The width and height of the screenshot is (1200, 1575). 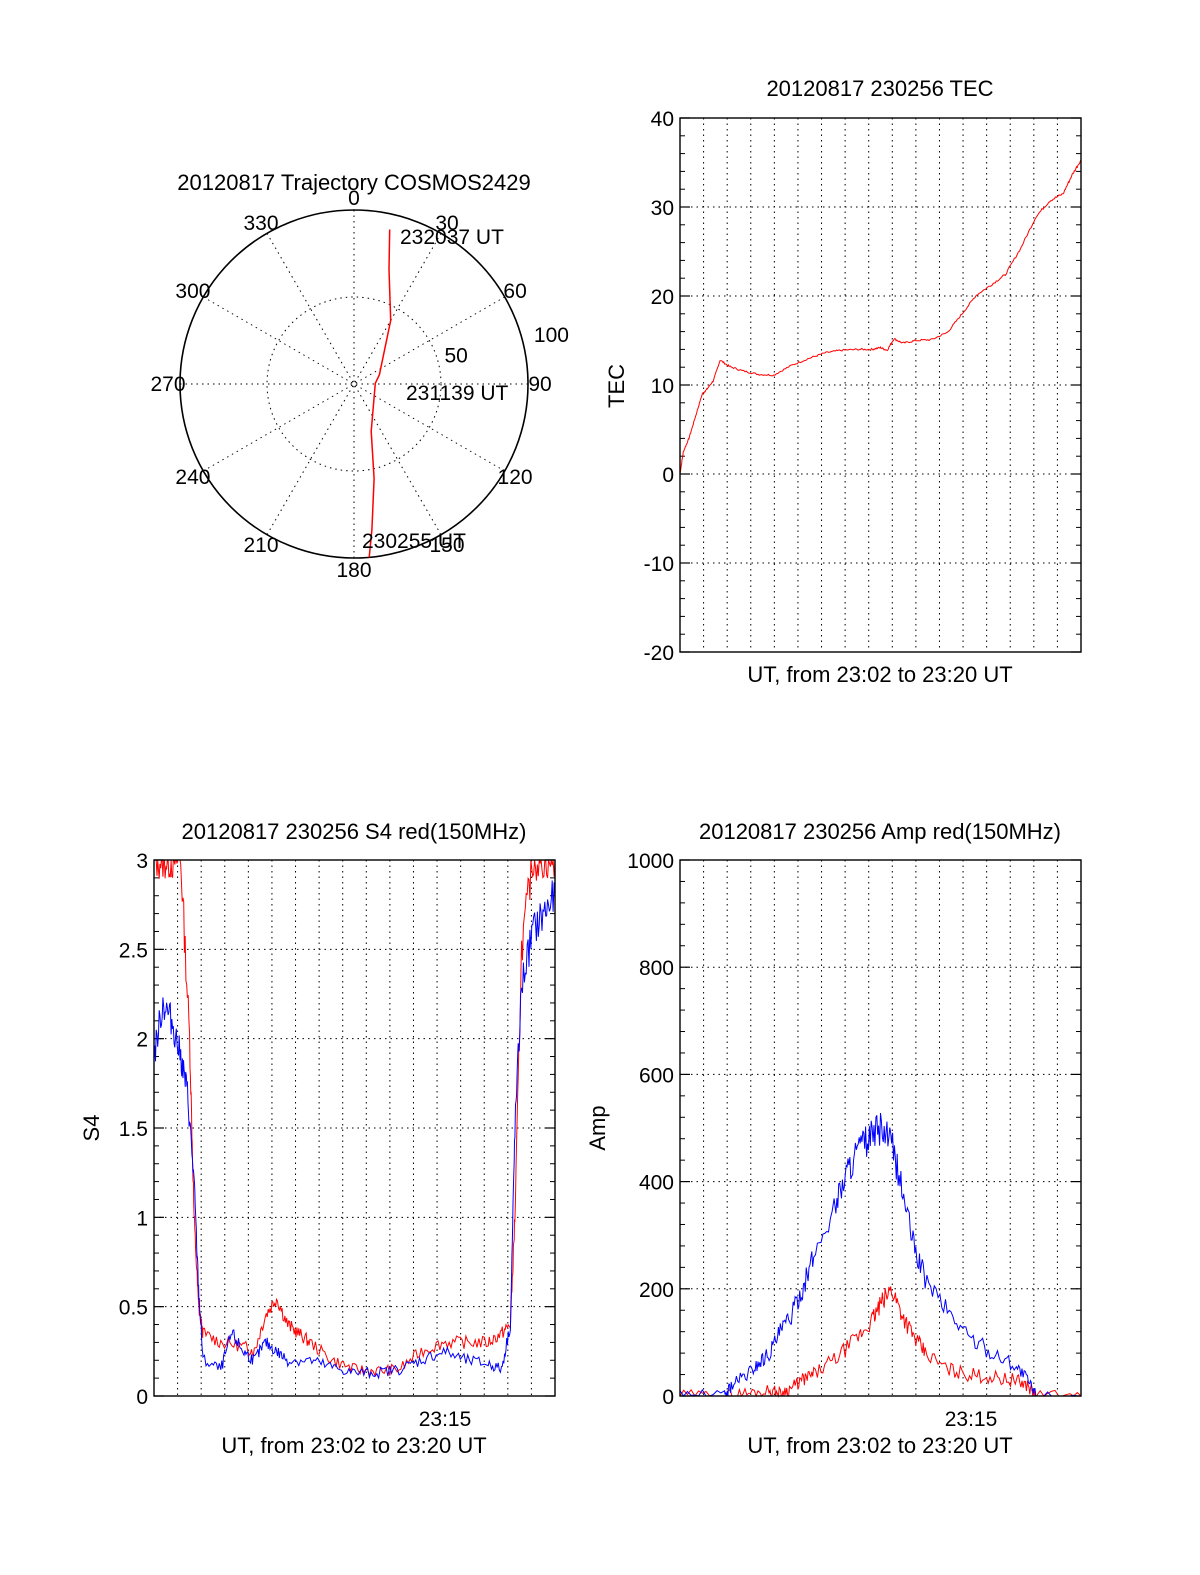 What do you see at coordinates (167, 384) in the screenshot?
I see `azimuth-label: 270` at bounding box center [167, 384].